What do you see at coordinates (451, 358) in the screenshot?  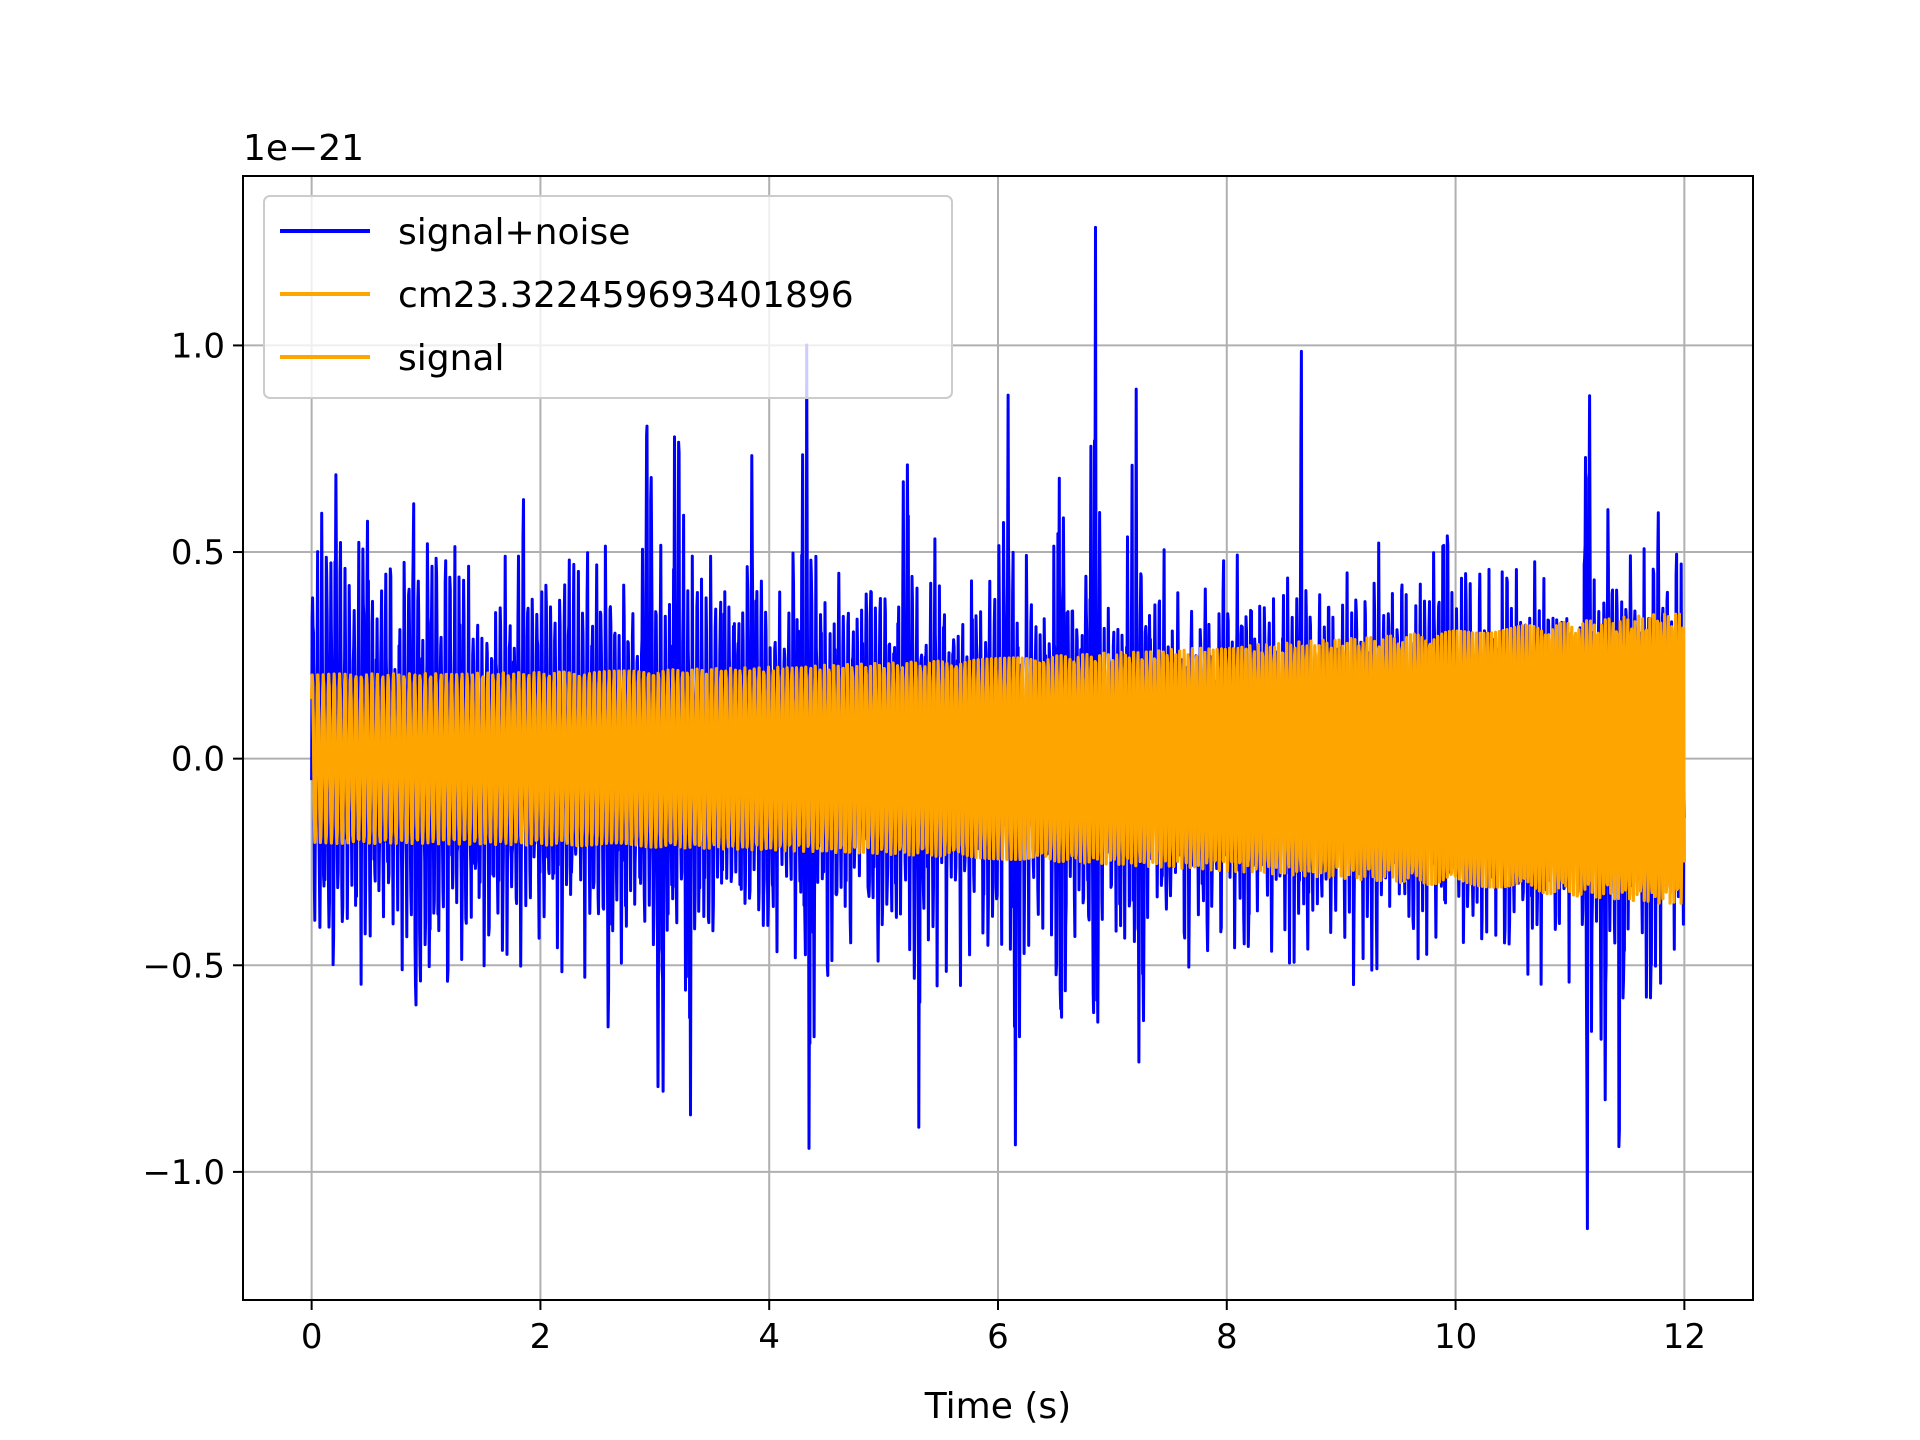 I see `legend-label: signal` at bounding box center [451, 358].